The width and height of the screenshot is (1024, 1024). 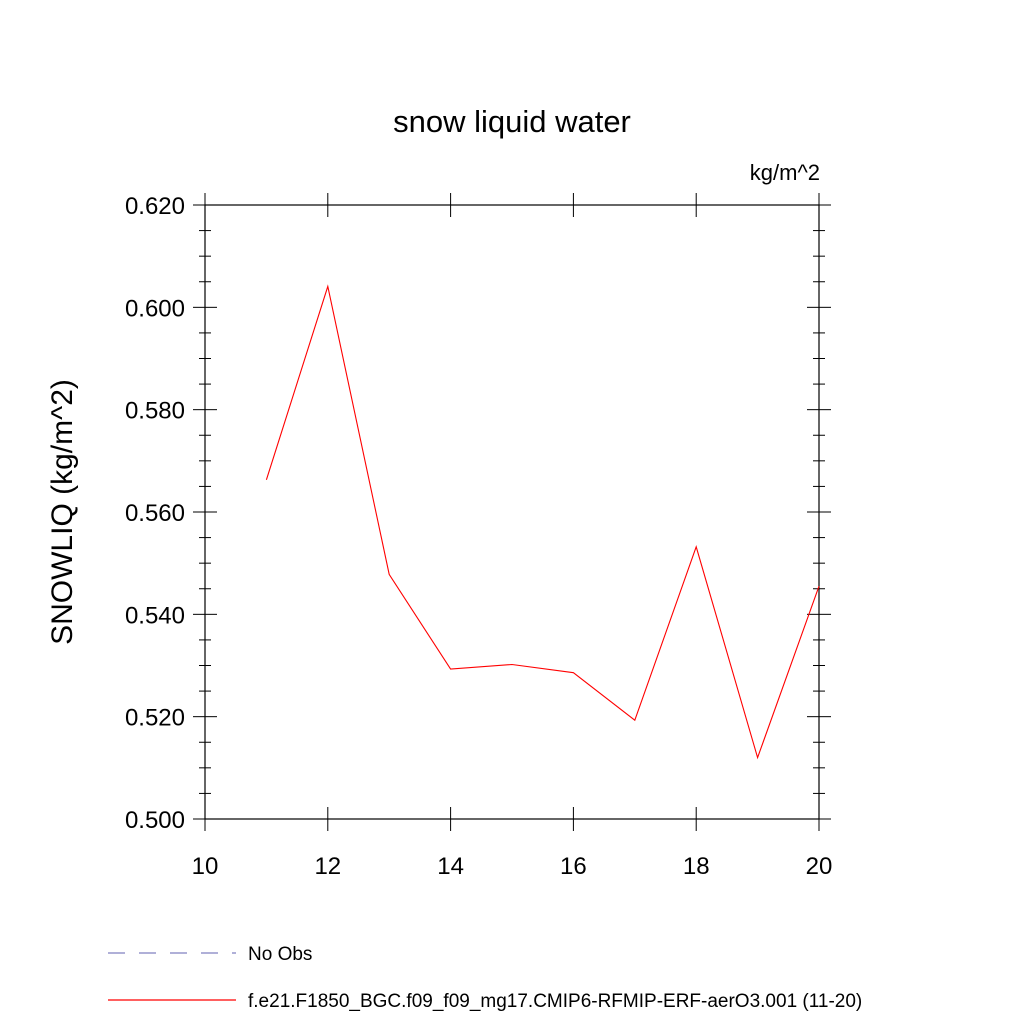 What do you see at coordinates (512, 121) in the screenshot?
I see `chart-title: snow liquid water` at bounding box center [512, 121].